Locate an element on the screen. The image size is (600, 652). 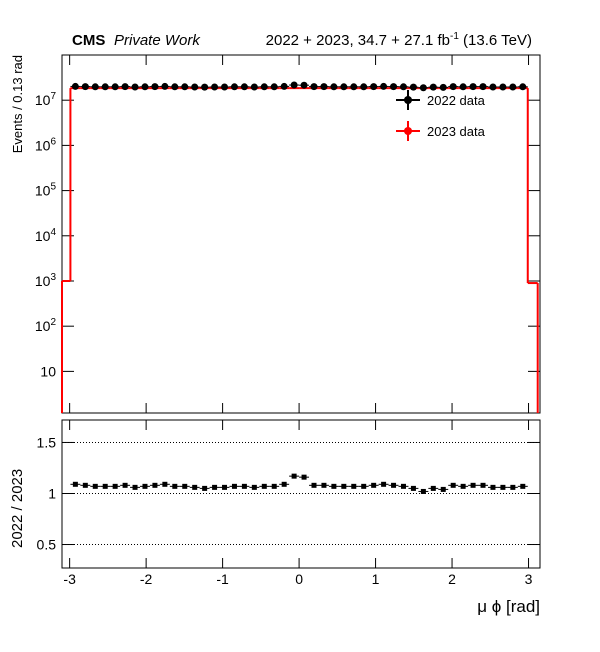
y-axis-label: Events / 0.13 rad is located at coordinates (17, 104).